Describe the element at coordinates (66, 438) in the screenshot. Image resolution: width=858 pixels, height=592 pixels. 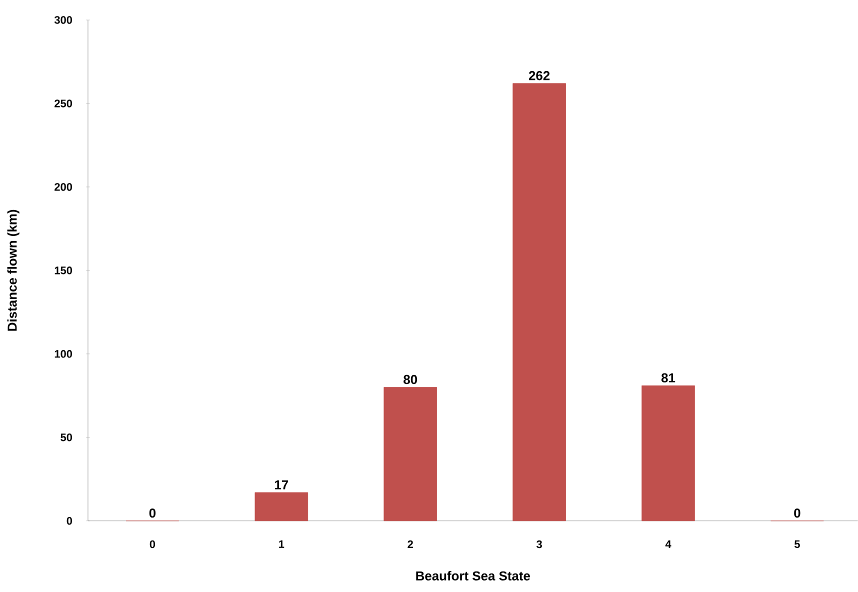
I see `y-tick-label: 50` at that location.